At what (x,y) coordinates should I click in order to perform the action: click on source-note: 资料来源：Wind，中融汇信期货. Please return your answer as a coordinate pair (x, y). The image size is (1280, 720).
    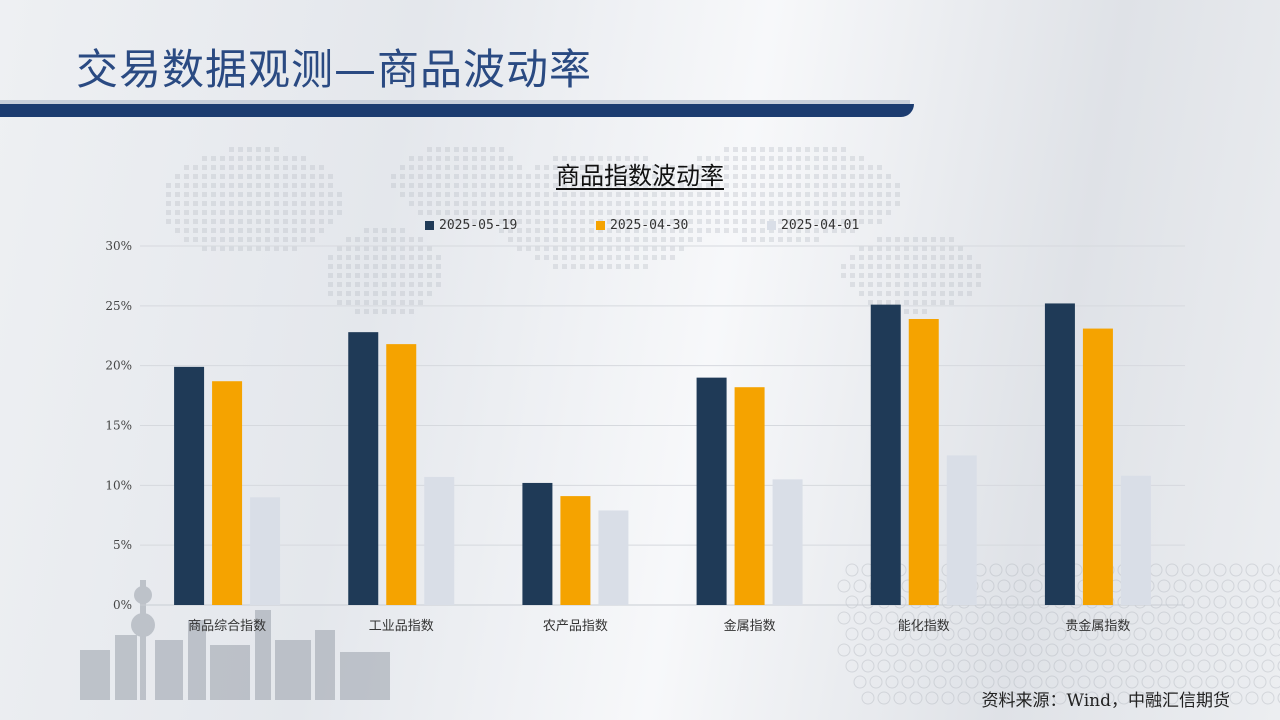
    Looking at the image, I should click on (1105, 701).